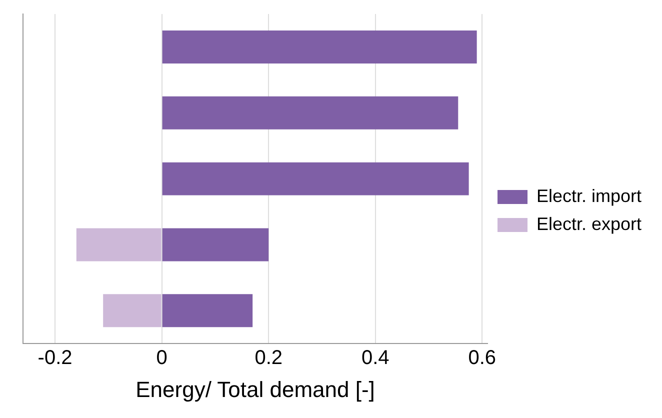  What do you see at coordinates (375, 358) in the screenshot?
I see `x-tick-label: 0.4` at bounding box center [375, 358].